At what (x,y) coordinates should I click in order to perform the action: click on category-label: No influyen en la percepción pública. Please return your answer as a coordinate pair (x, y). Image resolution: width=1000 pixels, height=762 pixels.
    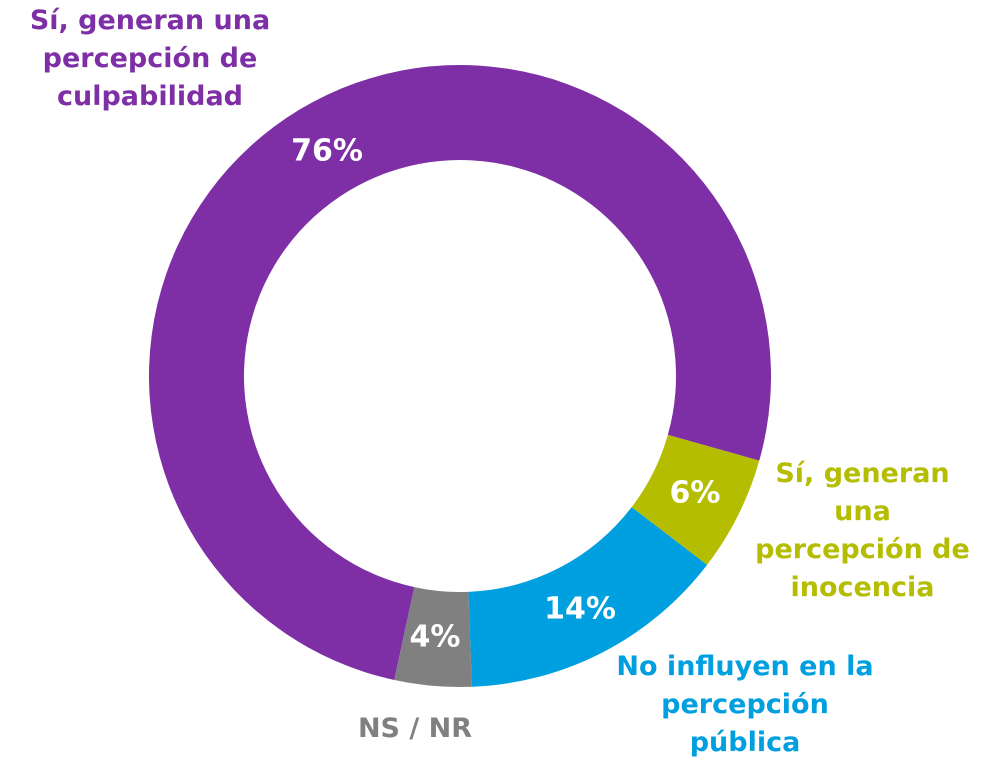
    Looking at the image, I should click on (745, 704).